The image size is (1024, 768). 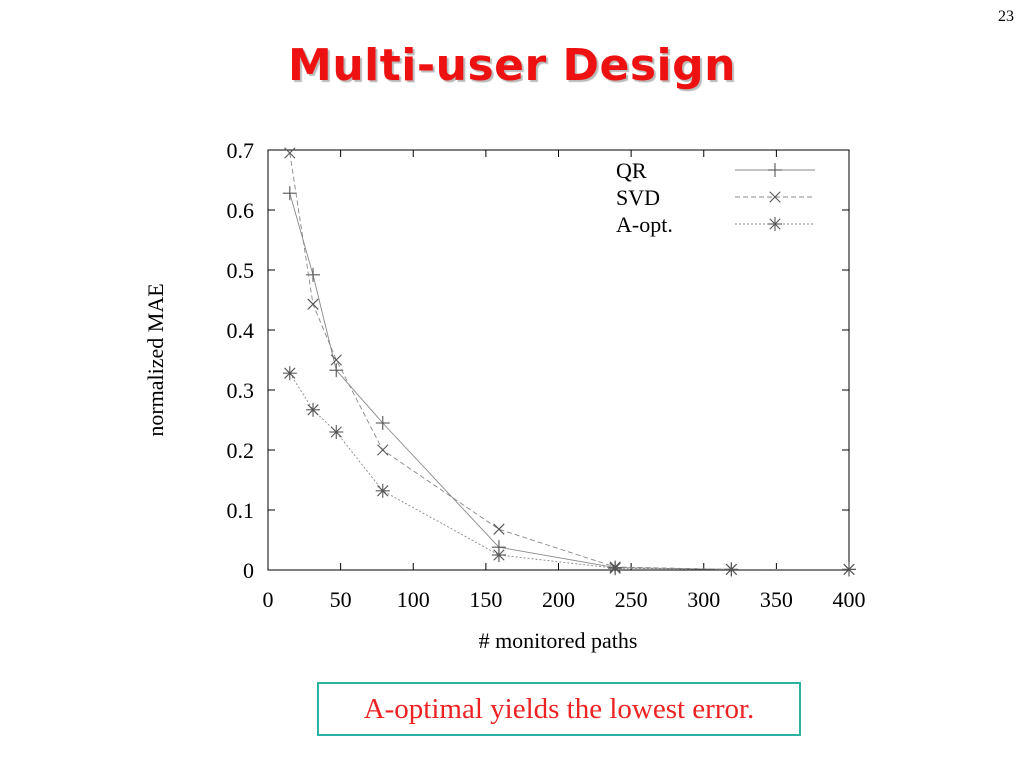 What do you see at coordinates (703, 599) in the screenshot?
I see `x-tick-label: 300` at bounding box center [703, 599].